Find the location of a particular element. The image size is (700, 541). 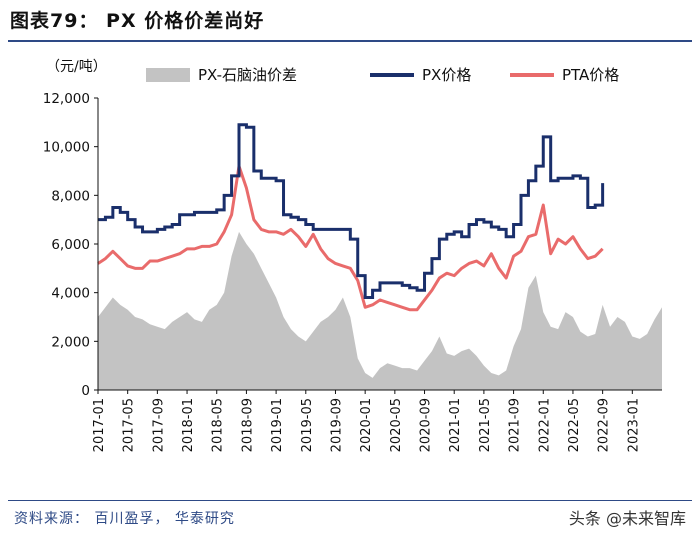

title-divider is located at coordinates (350, 41).